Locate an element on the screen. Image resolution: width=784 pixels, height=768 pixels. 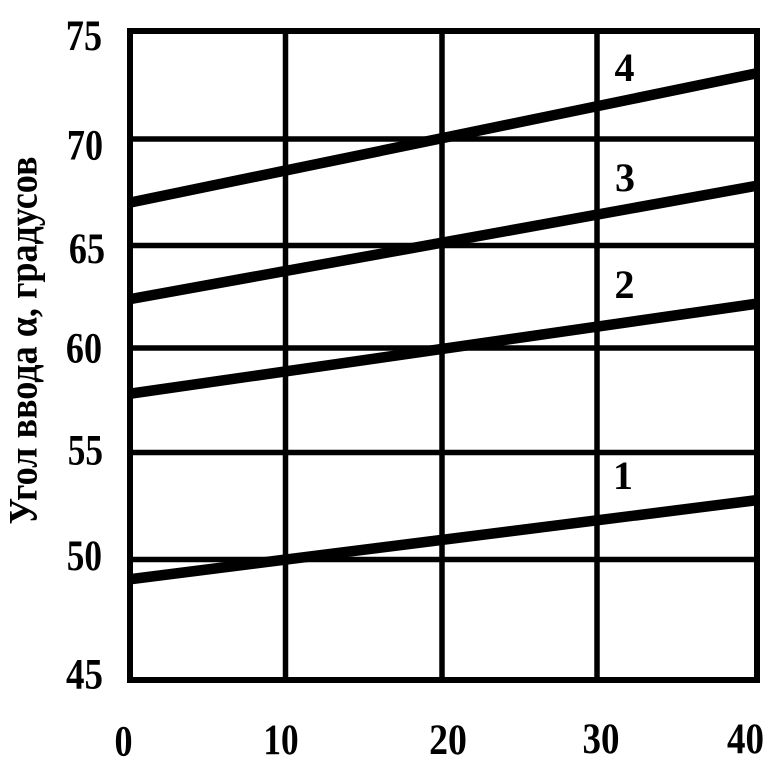
svg-text: 30 is located at coordinates (601, 738).